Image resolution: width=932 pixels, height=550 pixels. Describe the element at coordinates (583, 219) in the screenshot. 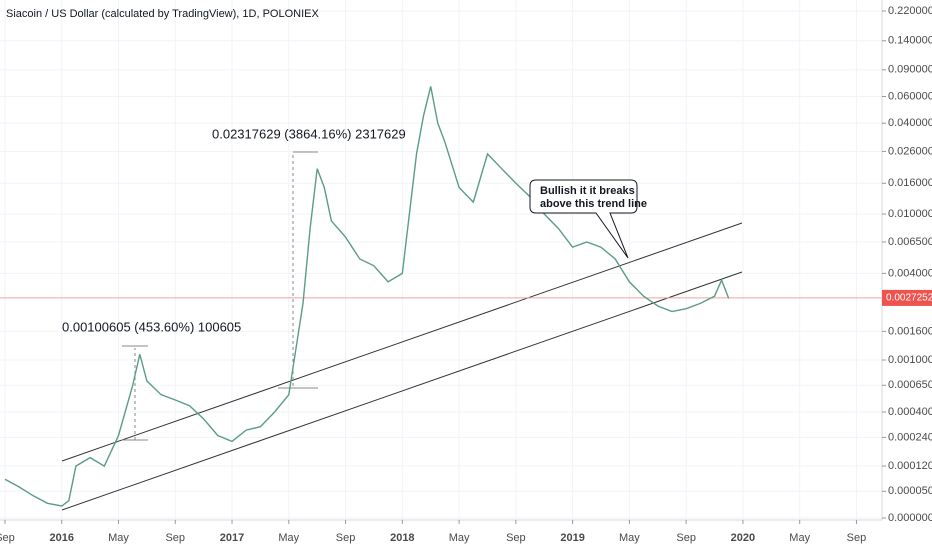

I see `callout` at that location.